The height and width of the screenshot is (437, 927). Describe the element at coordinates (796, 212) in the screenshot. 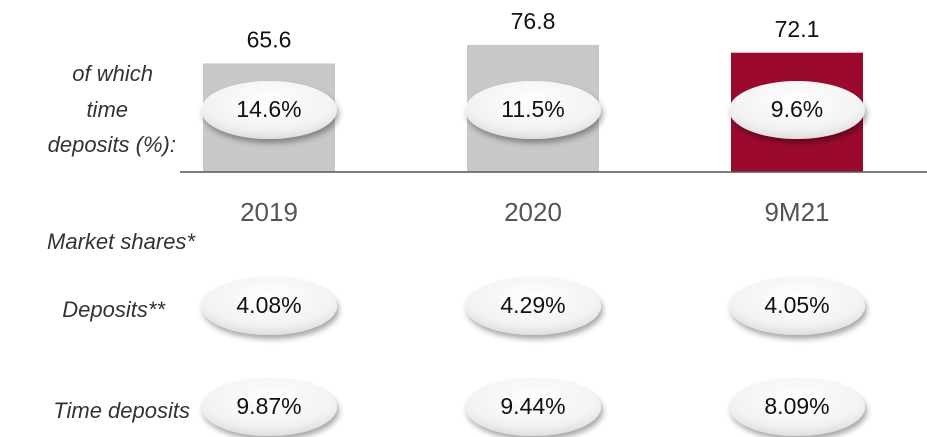

I see `x-tick-label: 9M21` at that location.